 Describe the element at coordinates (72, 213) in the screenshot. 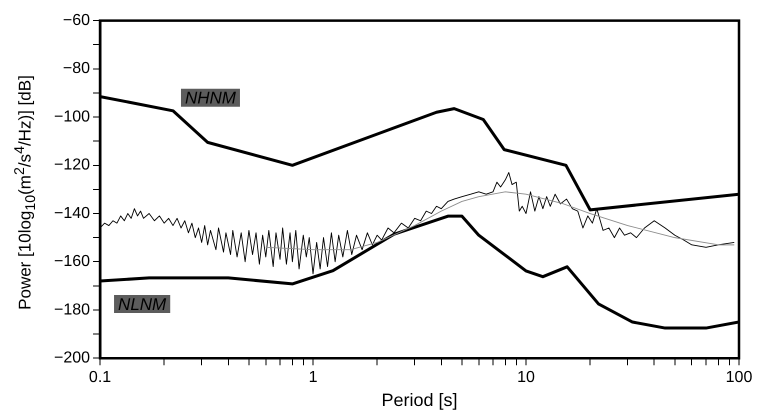

I see `y-tick-label: −140` at that location.